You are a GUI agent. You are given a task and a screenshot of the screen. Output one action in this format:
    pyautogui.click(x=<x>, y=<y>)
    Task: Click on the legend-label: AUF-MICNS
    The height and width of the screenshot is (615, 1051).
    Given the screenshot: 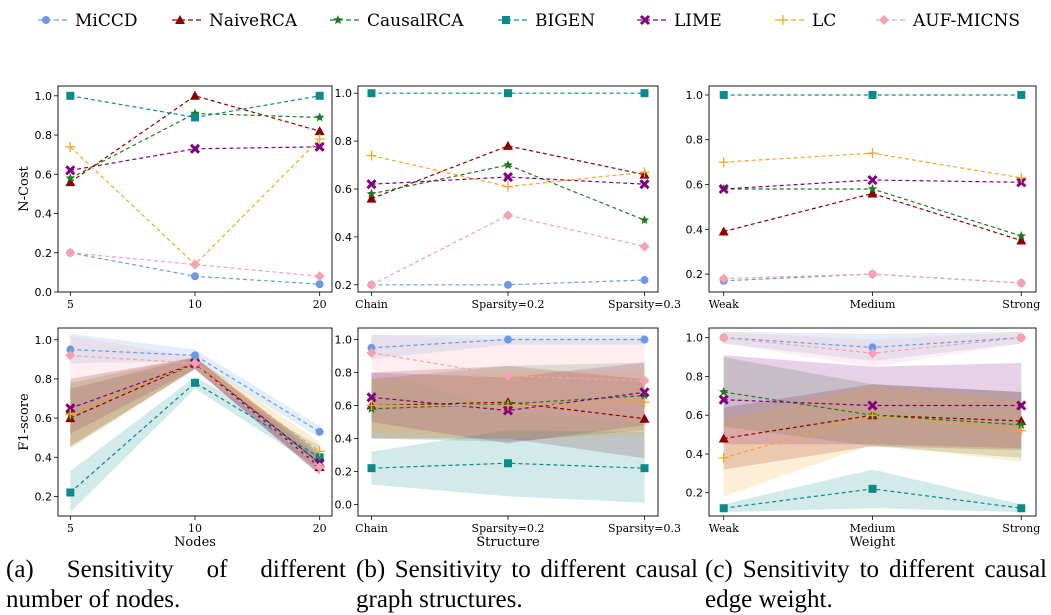 What is the action you would take?
    pyautogui.click(x=966, y=21)
    